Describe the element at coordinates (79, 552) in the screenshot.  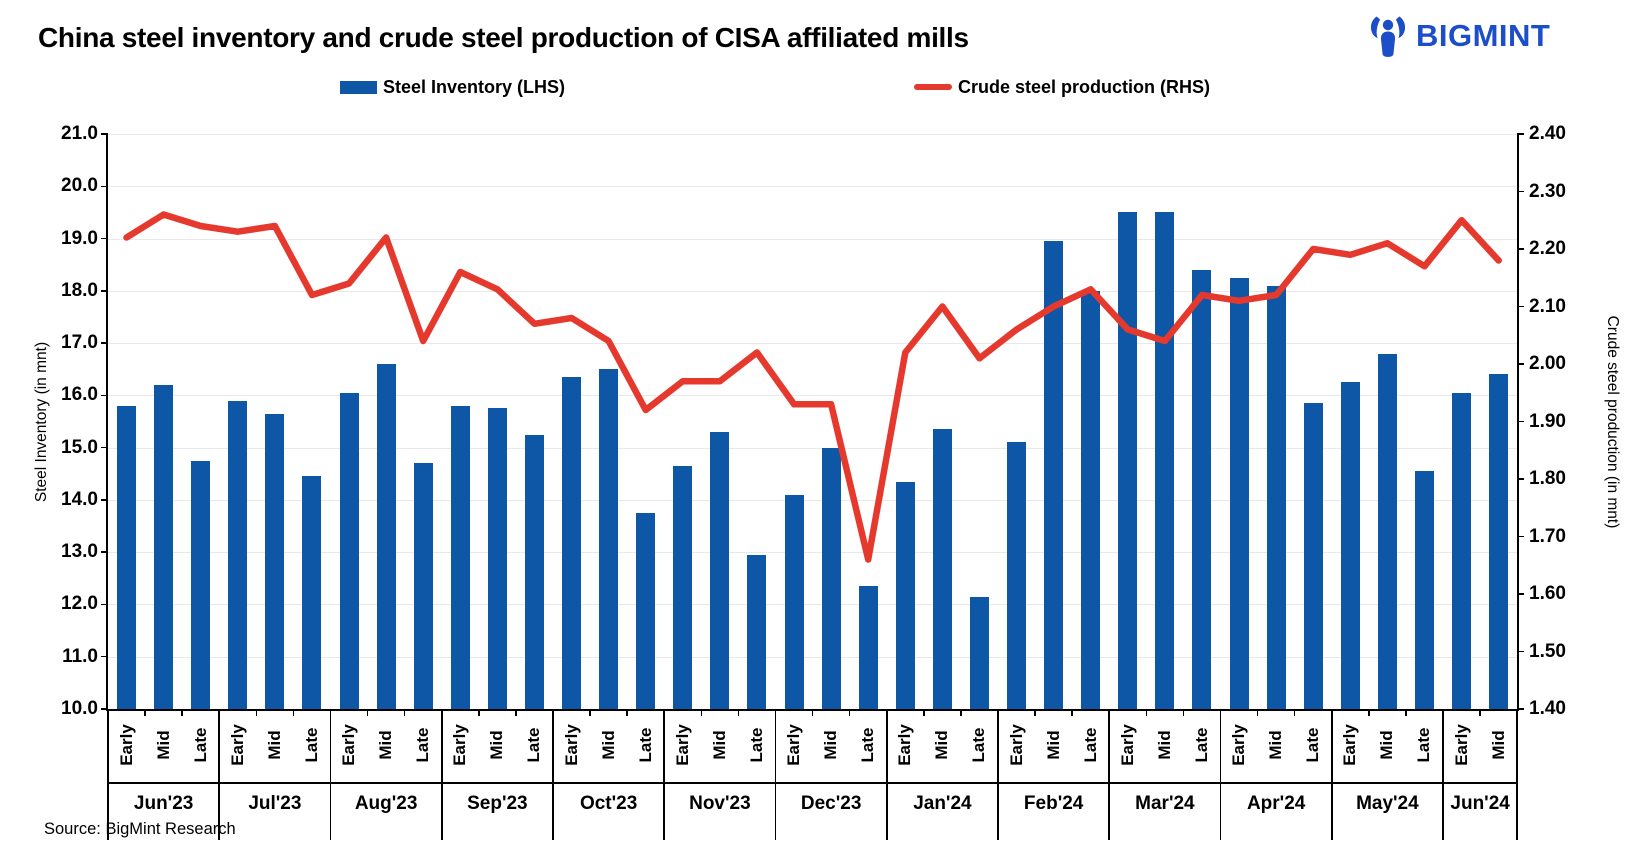
I see `left-axis-label-13.0: 13.0` at that location.